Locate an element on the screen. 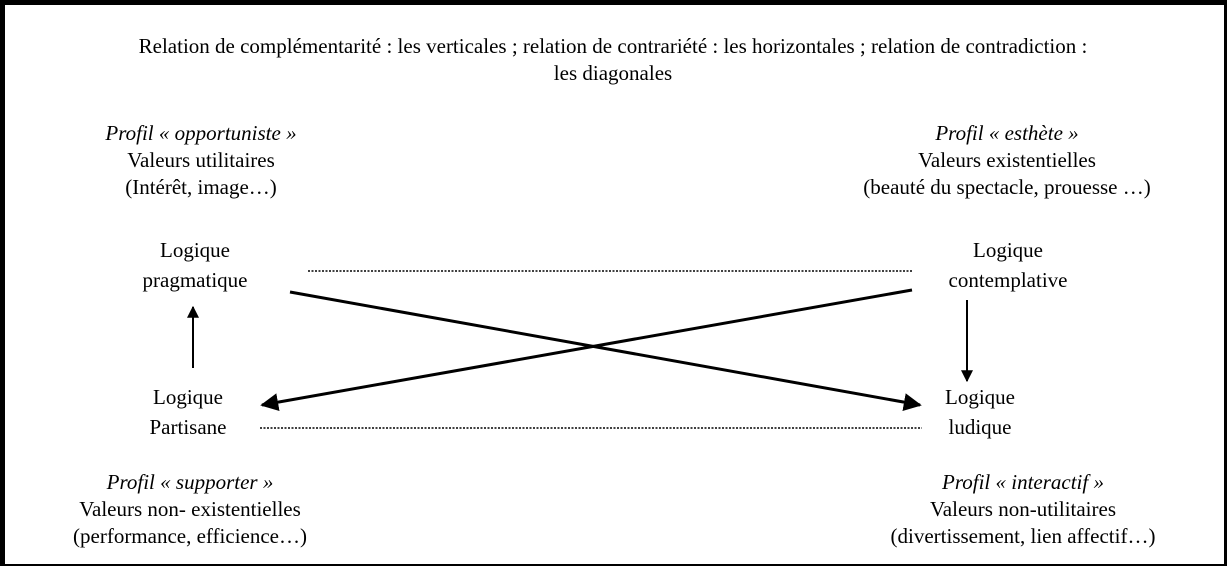  profile-examples: (divertissement, lien affectif…) is located at coordinates (1023, 536).